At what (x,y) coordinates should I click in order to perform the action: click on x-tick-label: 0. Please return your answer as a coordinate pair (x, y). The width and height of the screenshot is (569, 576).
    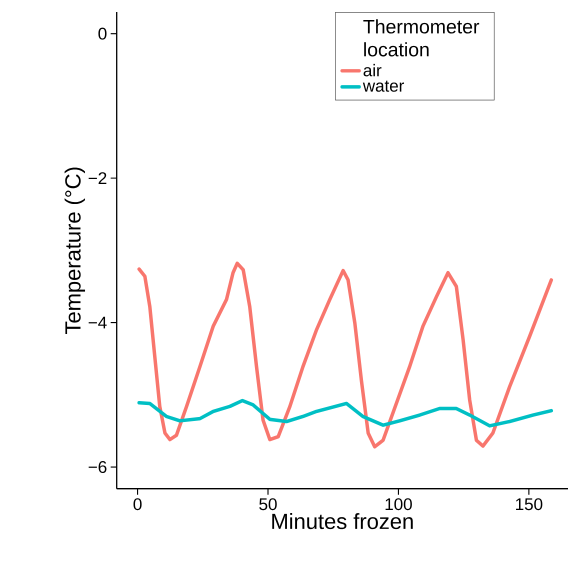
    Looking at the image, I should click on (138, 504).